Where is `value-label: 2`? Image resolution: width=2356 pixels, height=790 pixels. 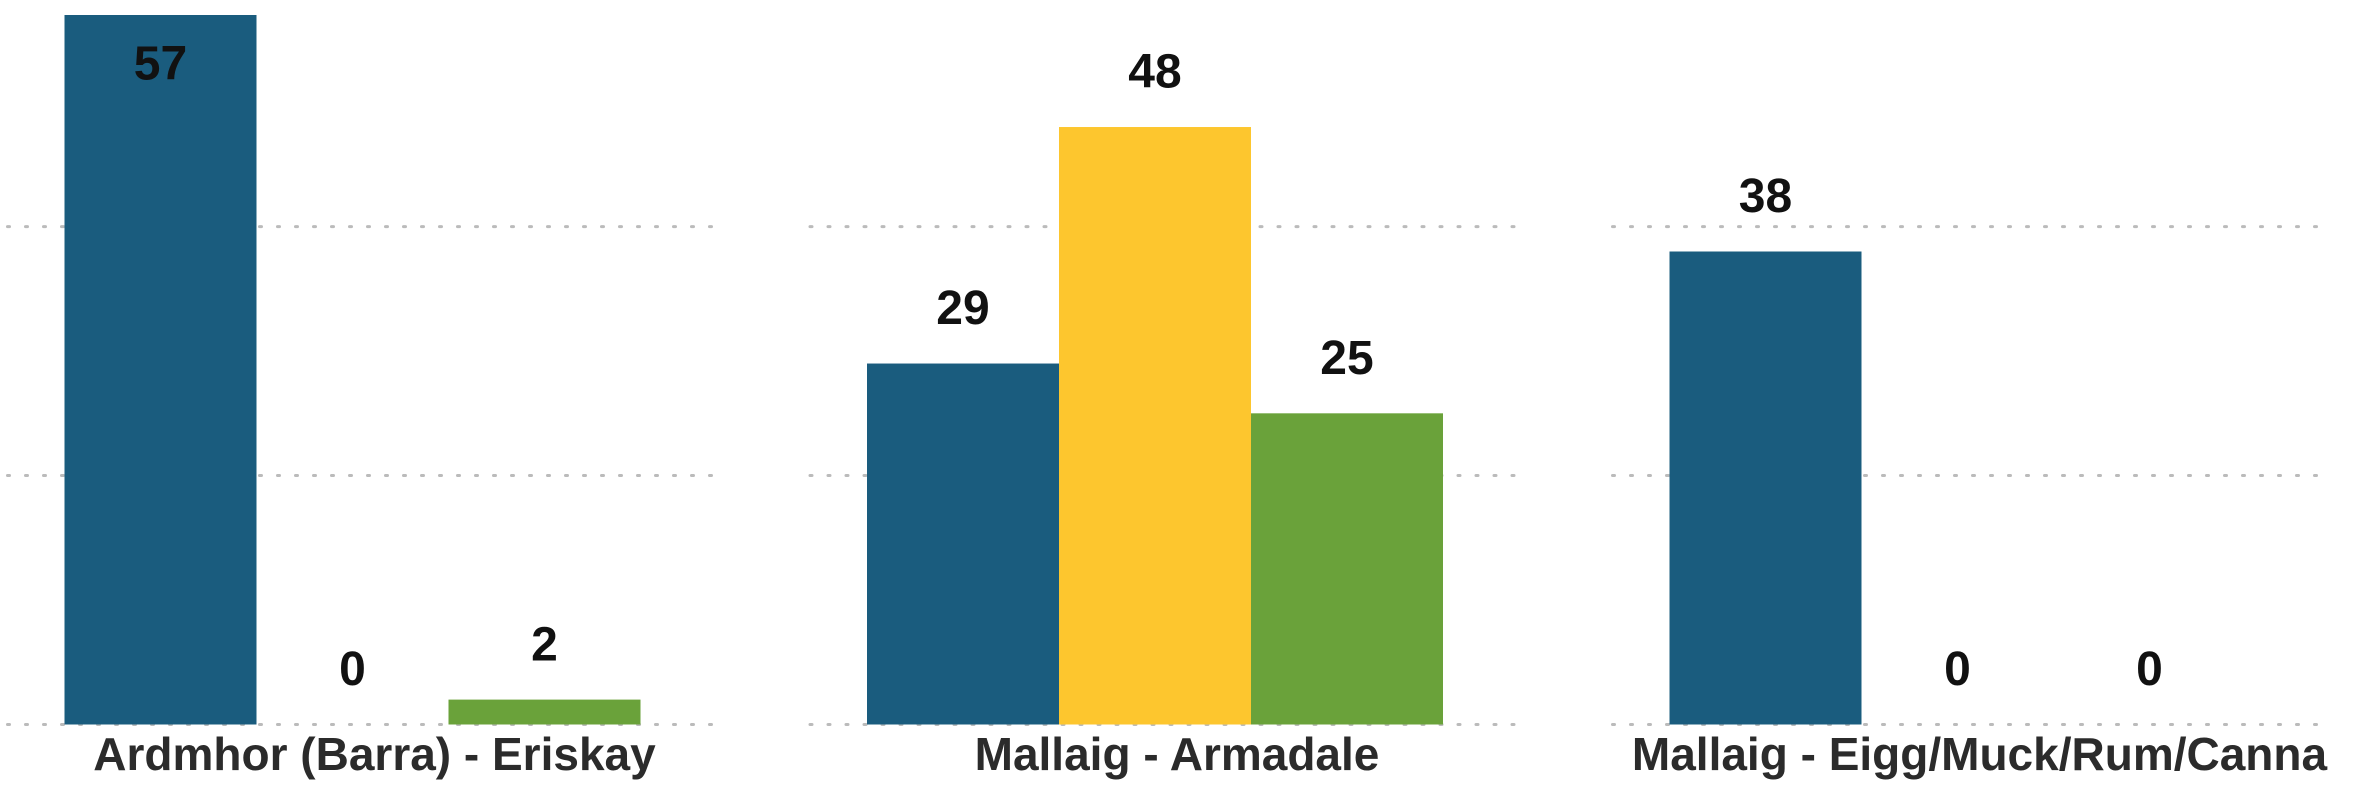
value-label: 2 is located at coordinates (544, 644).